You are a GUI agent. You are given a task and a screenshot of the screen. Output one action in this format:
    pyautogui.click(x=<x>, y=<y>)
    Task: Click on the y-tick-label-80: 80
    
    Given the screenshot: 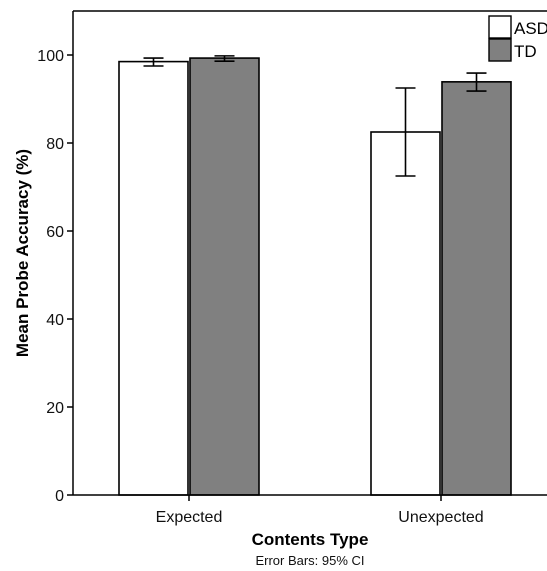 What is the action you would take?
    pyautogui.click(x=55, y=144)
    